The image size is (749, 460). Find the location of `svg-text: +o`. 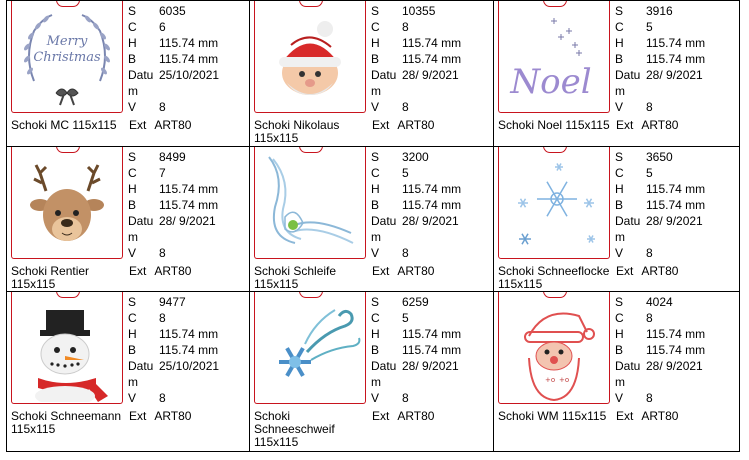

svg-text: +o is located at coordinates (550, 380).